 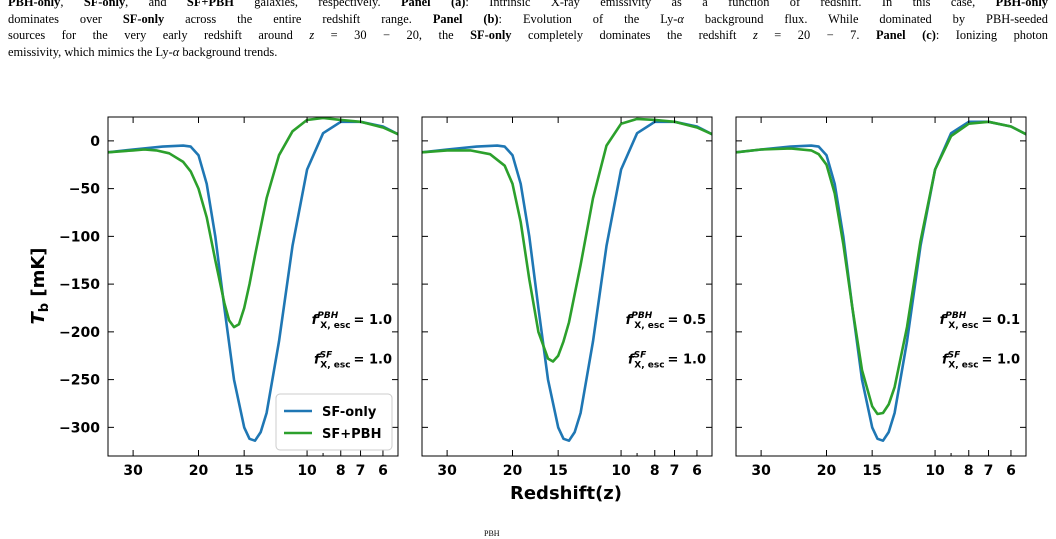 What do you see at coordinates (79, 428) in the screenshot?
I see `y-tick-label: −300` at bounding box center [79, 428].